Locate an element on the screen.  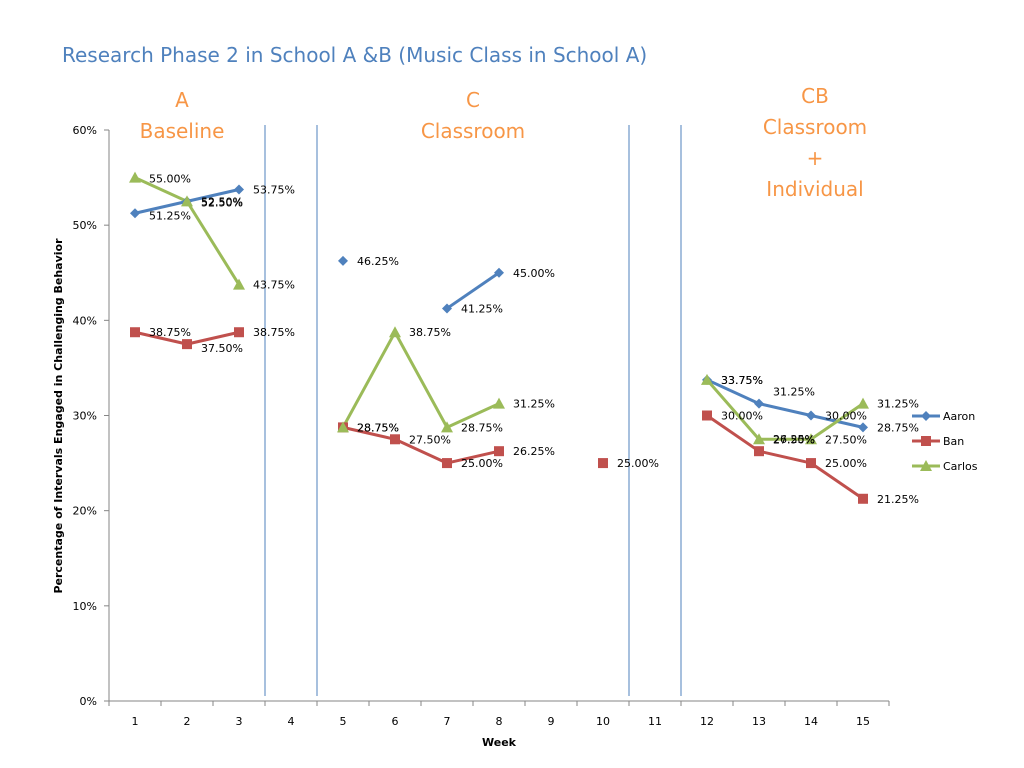
x-axis-title: Week is located at coordinates (499, 742).